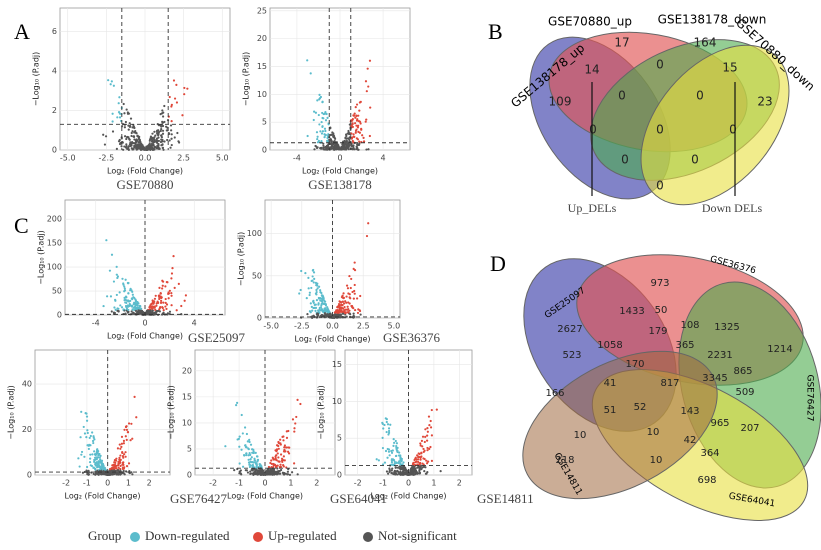 Image resolution: width=821 pixels, height=550 pixels. What do you see at coordinates (620, 425) in the screenshot?
I see `venn-set` at bounding box center [620, 425].